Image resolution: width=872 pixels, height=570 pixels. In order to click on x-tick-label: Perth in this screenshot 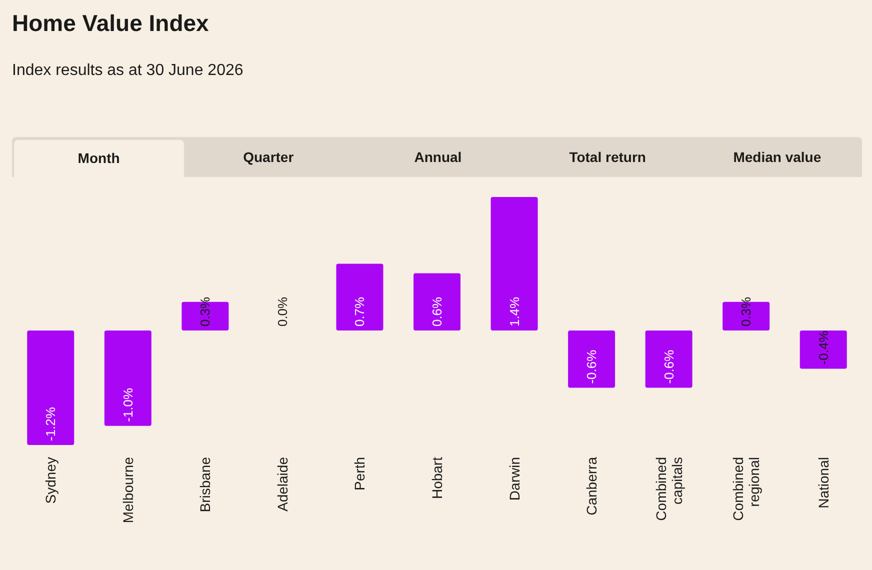, I will do `click(360, 473)`.